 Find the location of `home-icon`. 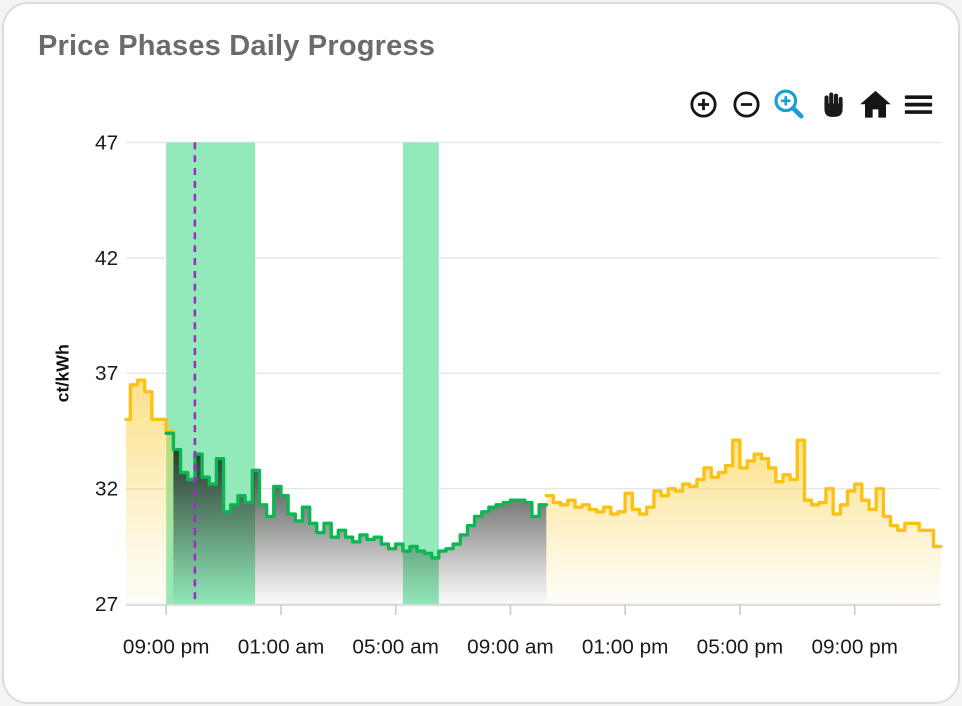

home-icon is located at coordinates (875, 104).